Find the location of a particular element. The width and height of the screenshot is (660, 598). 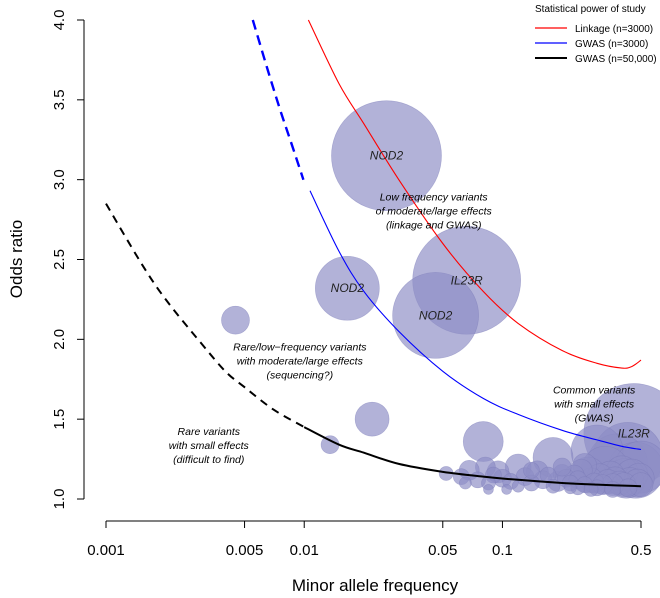

gwas-50000-curve-dashed is located at coordinates (205, 315).